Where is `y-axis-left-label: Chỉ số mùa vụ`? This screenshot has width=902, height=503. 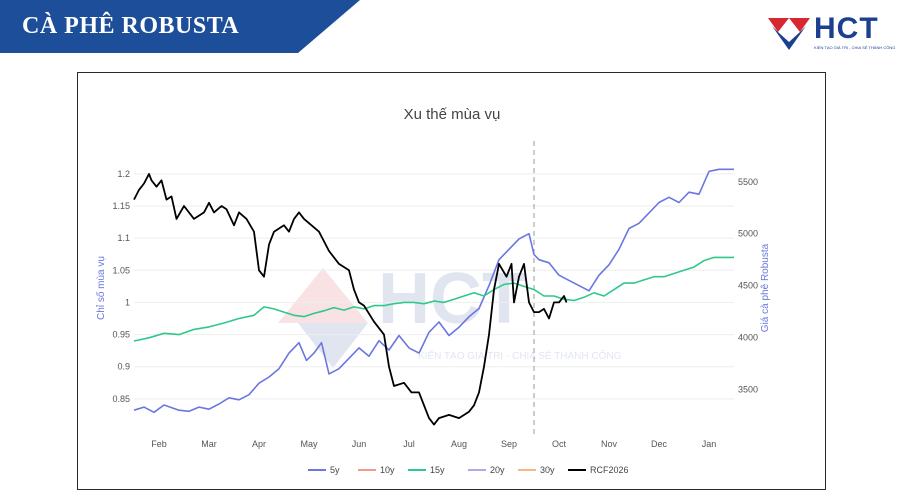 y-axis-left-label: Chỉ số mùa vụ is located at coordinates (101, 288).